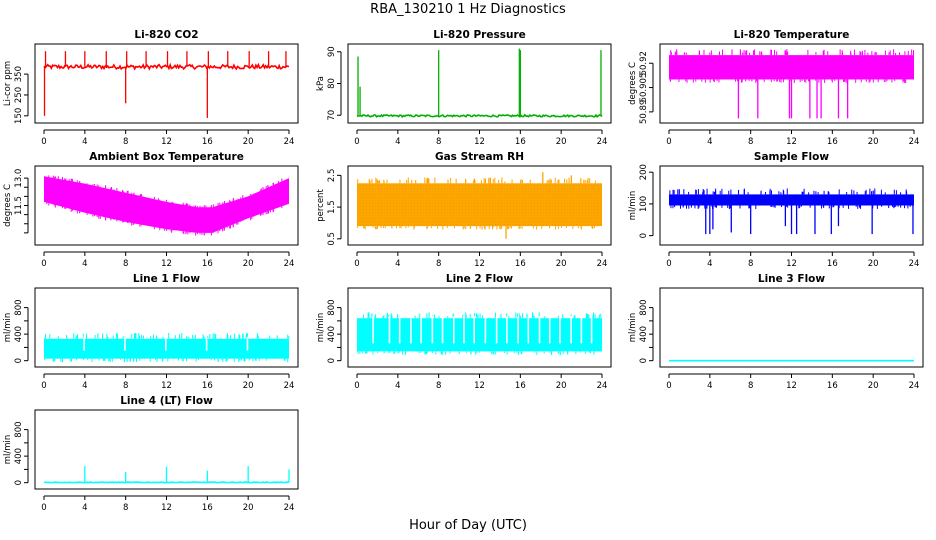 This screenshot has width=936, height=540. What do you see at coordinates (289, 264) in the screenshot?
I see `chart-4-x-tick-label: 24` at bounding box center [289, 264].